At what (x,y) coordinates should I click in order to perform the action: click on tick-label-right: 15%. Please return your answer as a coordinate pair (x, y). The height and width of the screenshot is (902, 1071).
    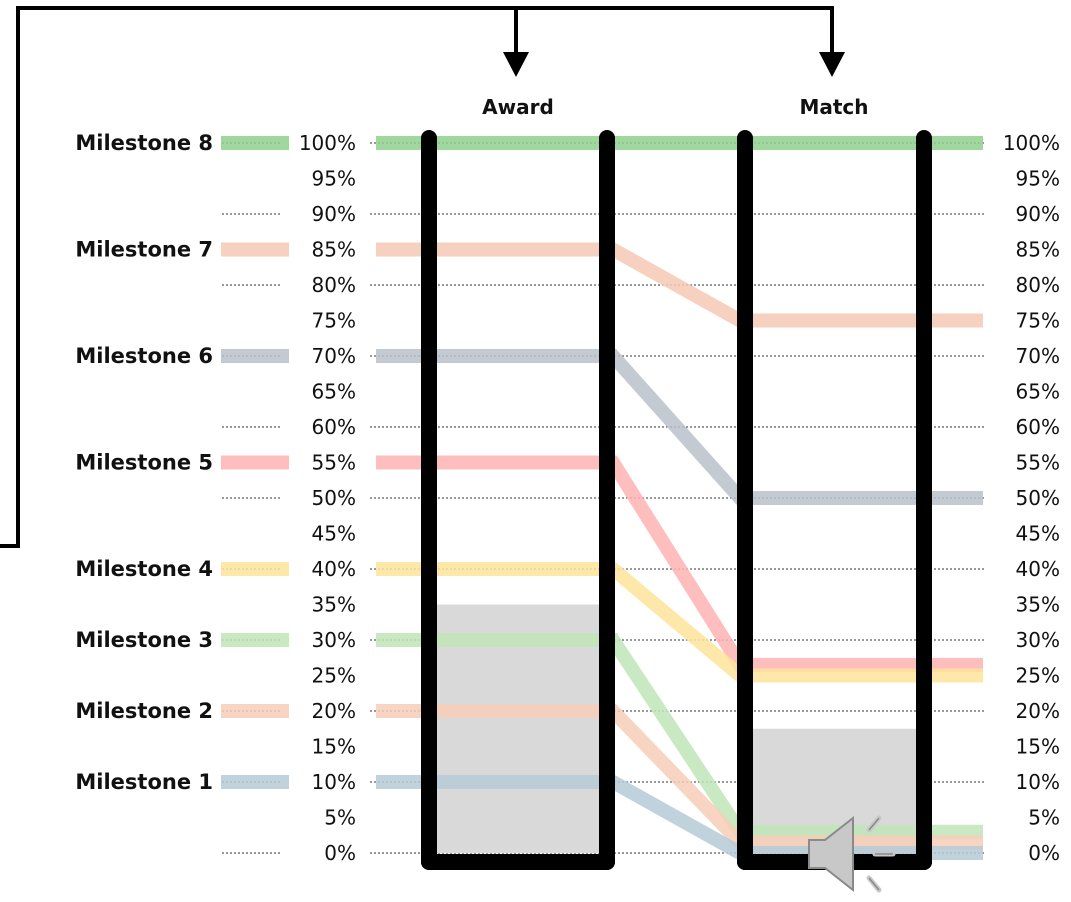
    Looking at the image, I should click on (1038, 747).